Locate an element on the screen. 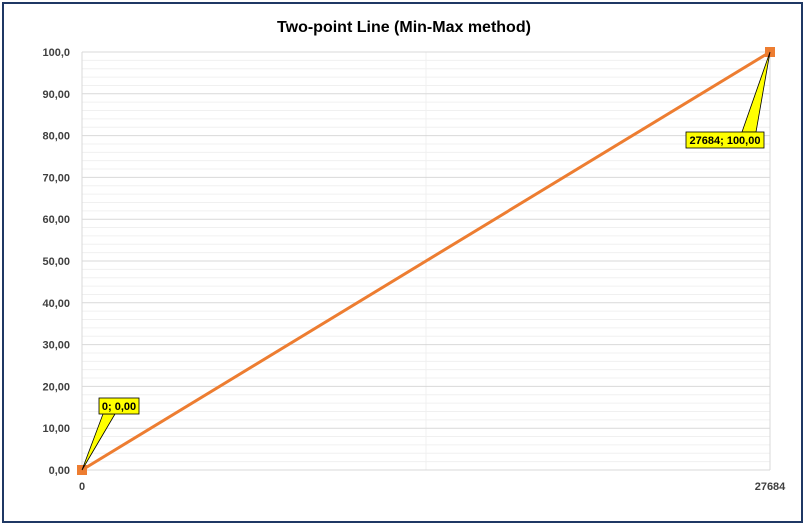 The height and width of the screenshot is (529, 809). y-tick-label: 30,00 is located at coordinates (56, 346).